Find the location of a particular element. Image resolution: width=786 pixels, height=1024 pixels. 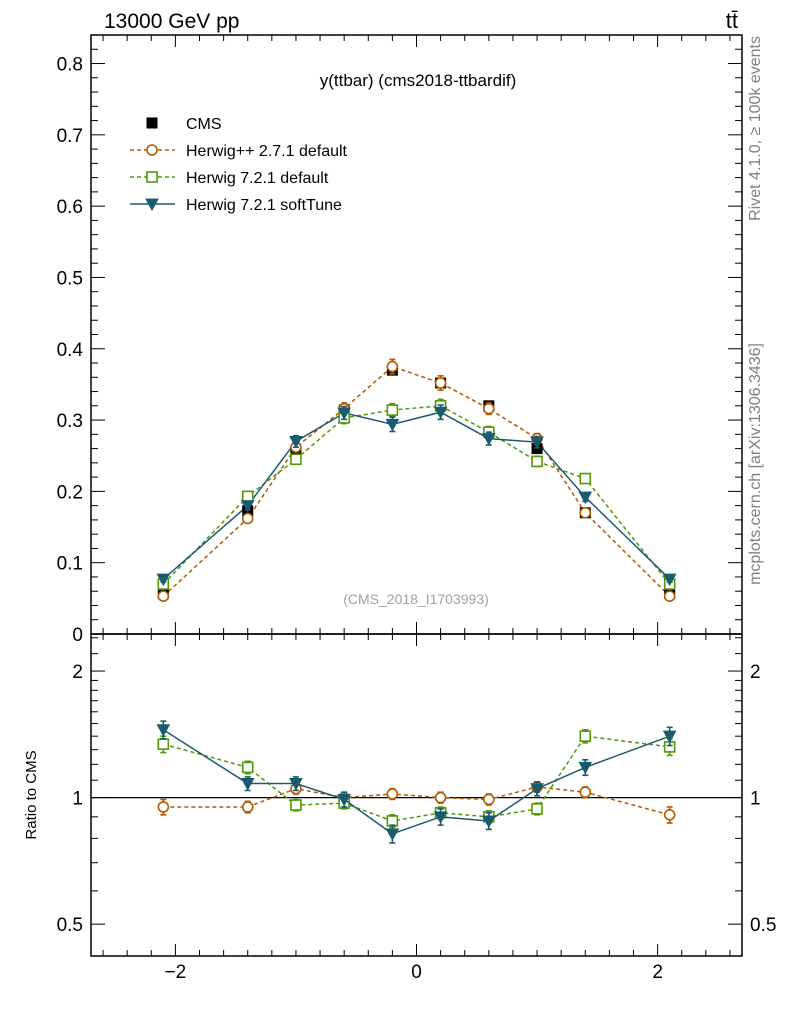

legend-entry: Herwig++ 2.7.1 default is located at coordinates (239, 151).